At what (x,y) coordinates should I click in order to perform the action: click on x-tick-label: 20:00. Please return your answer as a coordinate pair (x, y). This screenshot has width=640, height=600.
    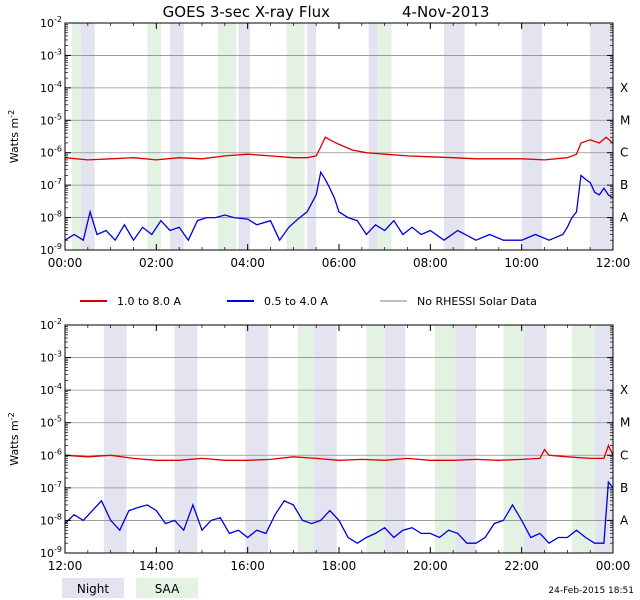
    Looking at the image, I should click on (430, 566).